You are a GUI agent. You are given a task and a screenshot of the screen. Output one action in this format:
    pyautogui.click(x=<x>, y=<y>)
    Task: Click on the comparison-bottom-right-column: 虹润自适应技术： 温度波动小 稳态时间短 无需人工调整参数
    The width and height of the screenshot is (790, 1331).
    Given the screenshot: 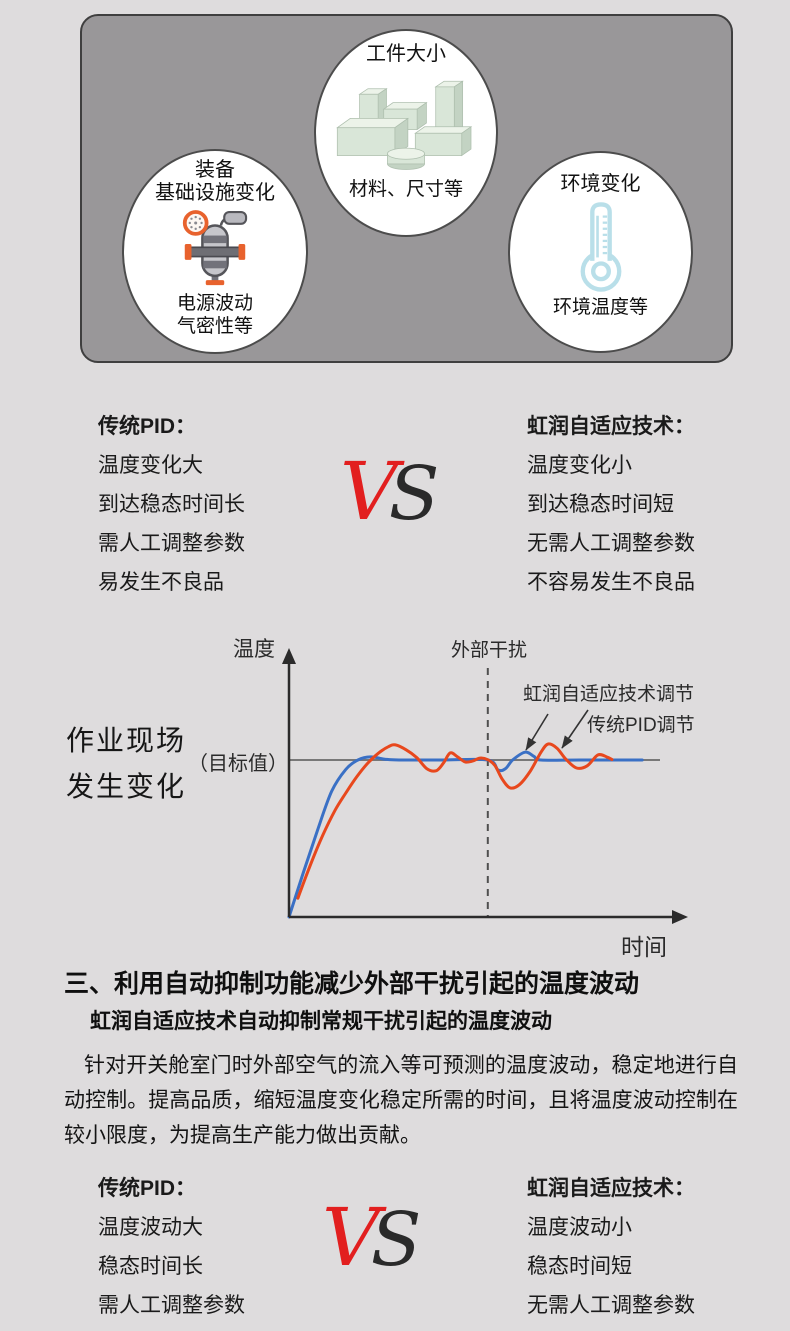 What is the action you would take?
    pyautogui.click(x=611, y=1253)
    